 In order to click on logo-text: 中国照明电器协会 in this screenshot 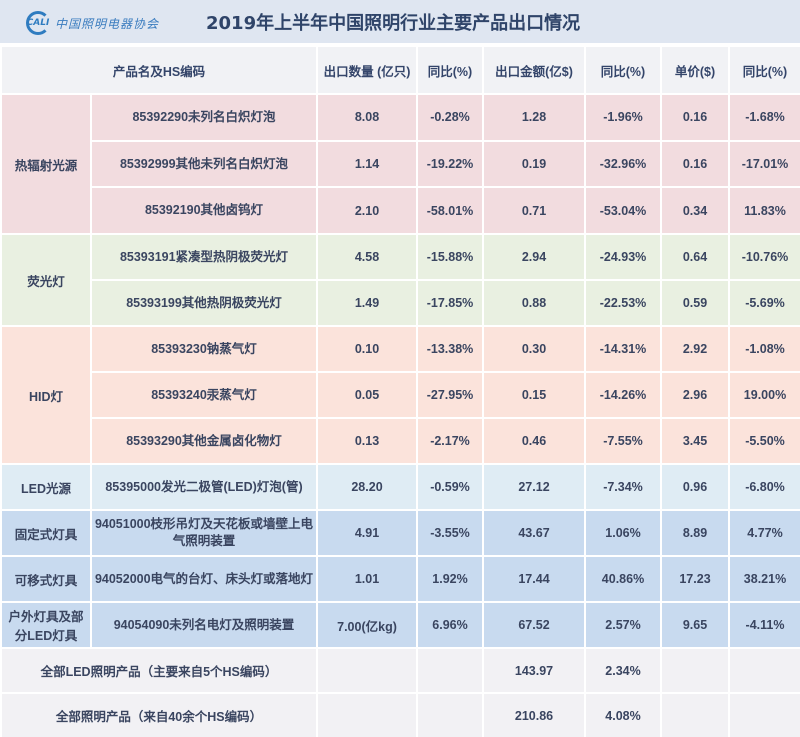, I will do `click(107, 23)`.